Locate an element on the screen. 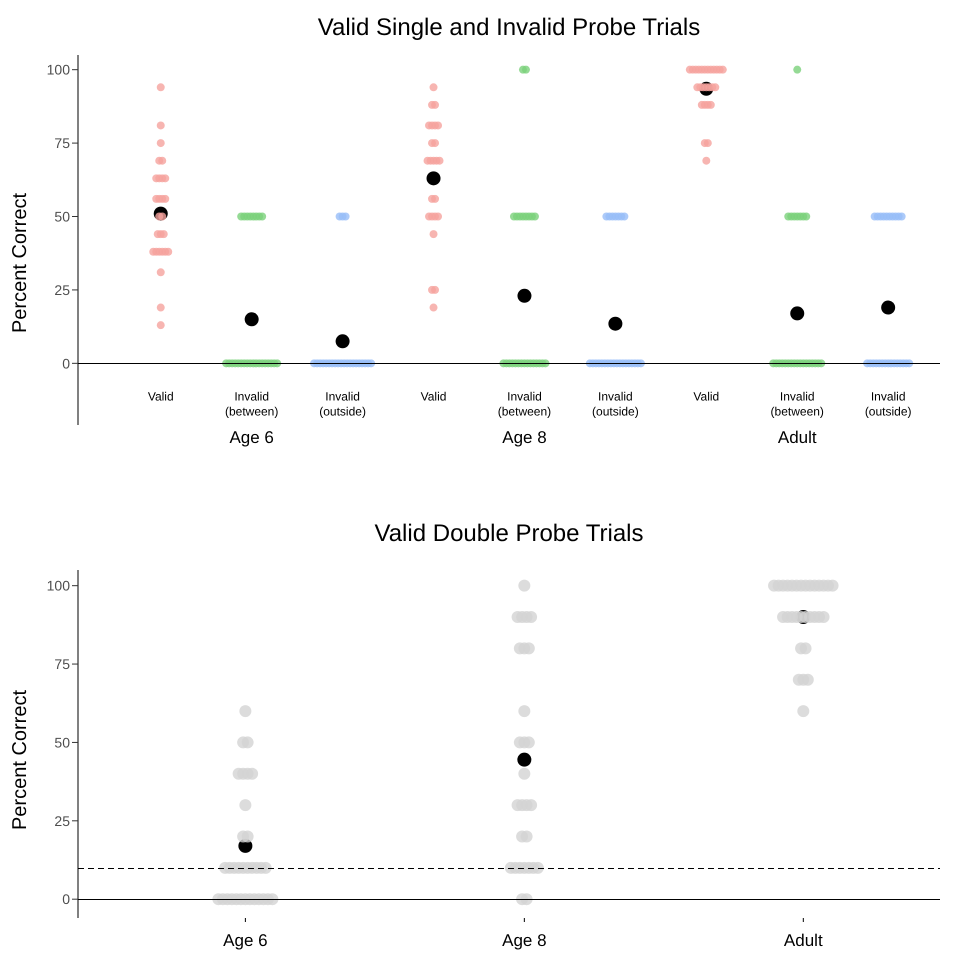 The image size is (959, 965). text: Adult is located at coordinates (797, 438).